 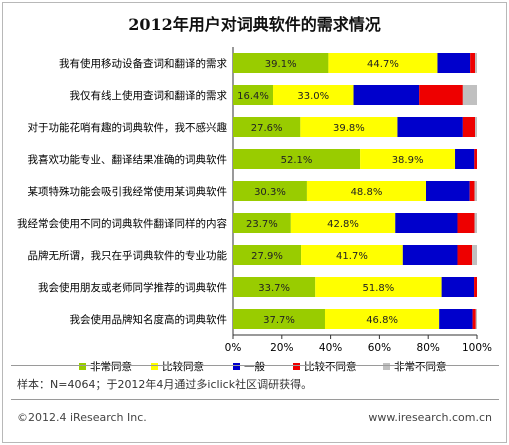 I want to click on category-label: 我会使用品牌知名度高的词典软件, so click(x=149, y=319).